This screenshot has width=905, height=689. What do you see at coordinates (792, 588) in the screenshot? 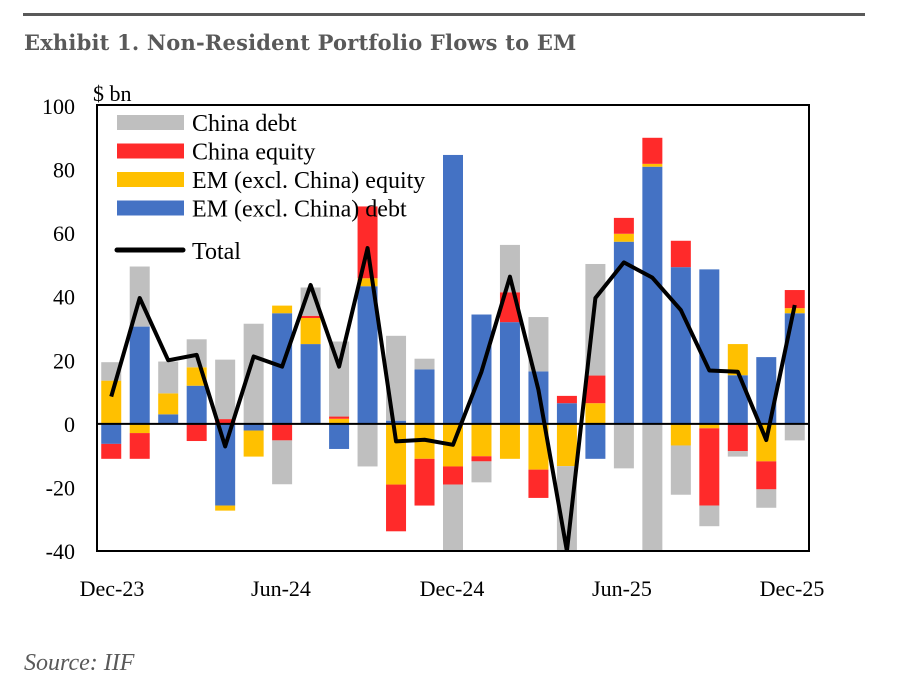
I see `x-tick-label: Dec-25` at bounding box center [792, 588].